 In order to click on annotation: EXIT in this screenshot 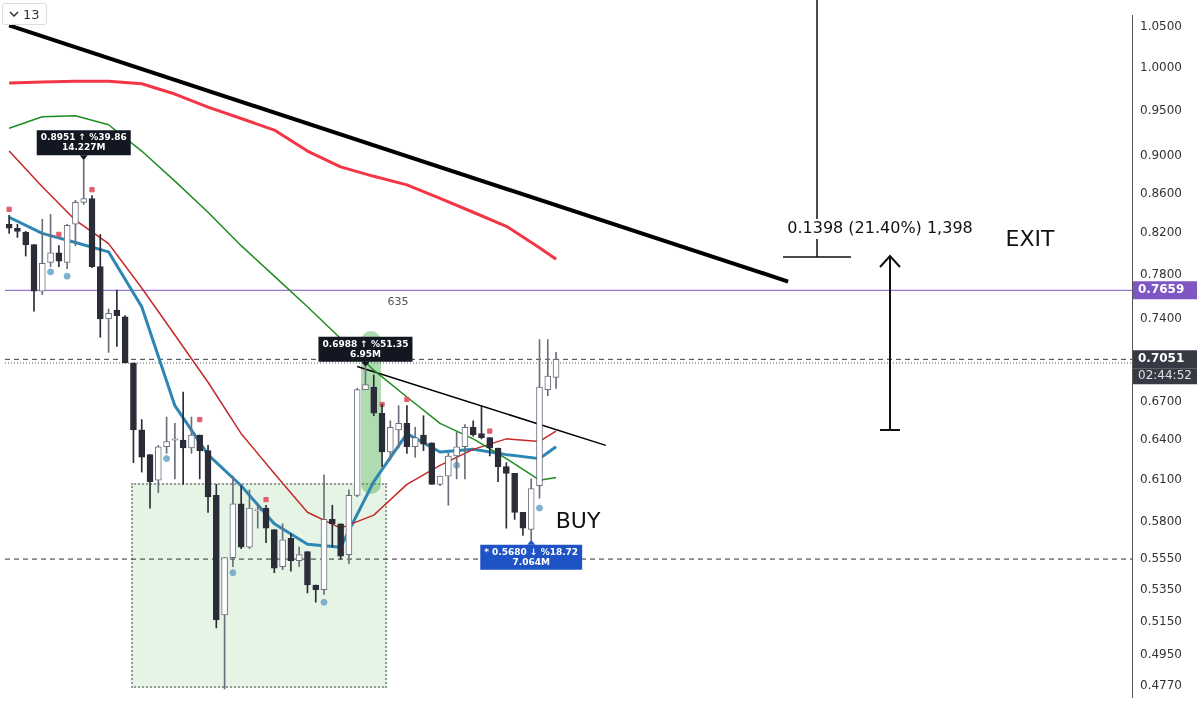, I will do `click(1030, 238)`.